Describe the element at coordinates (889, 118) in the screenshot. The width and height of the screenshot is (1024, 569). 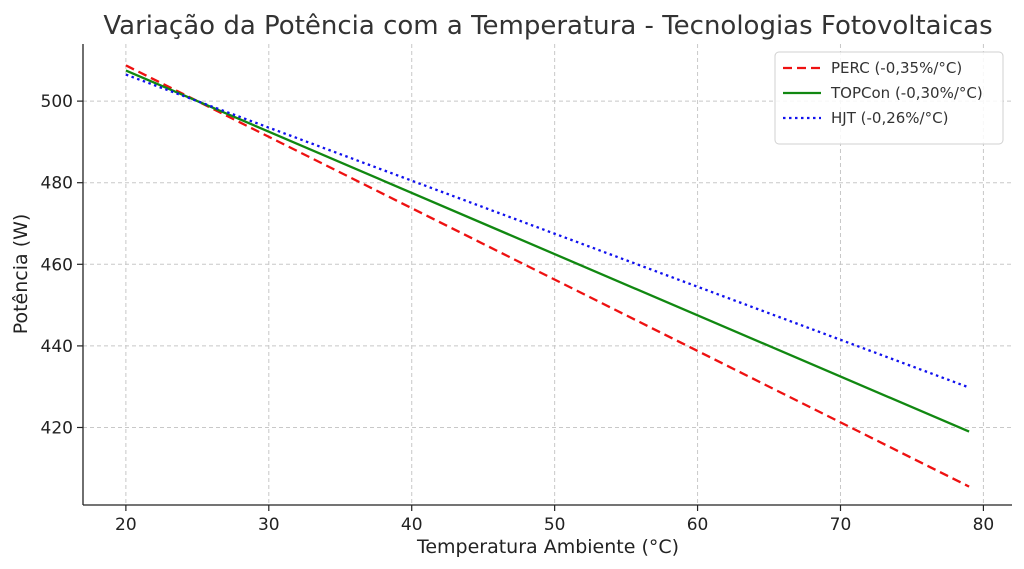
I see `legend-label: HJT (-0,26%/°C)` at that location.